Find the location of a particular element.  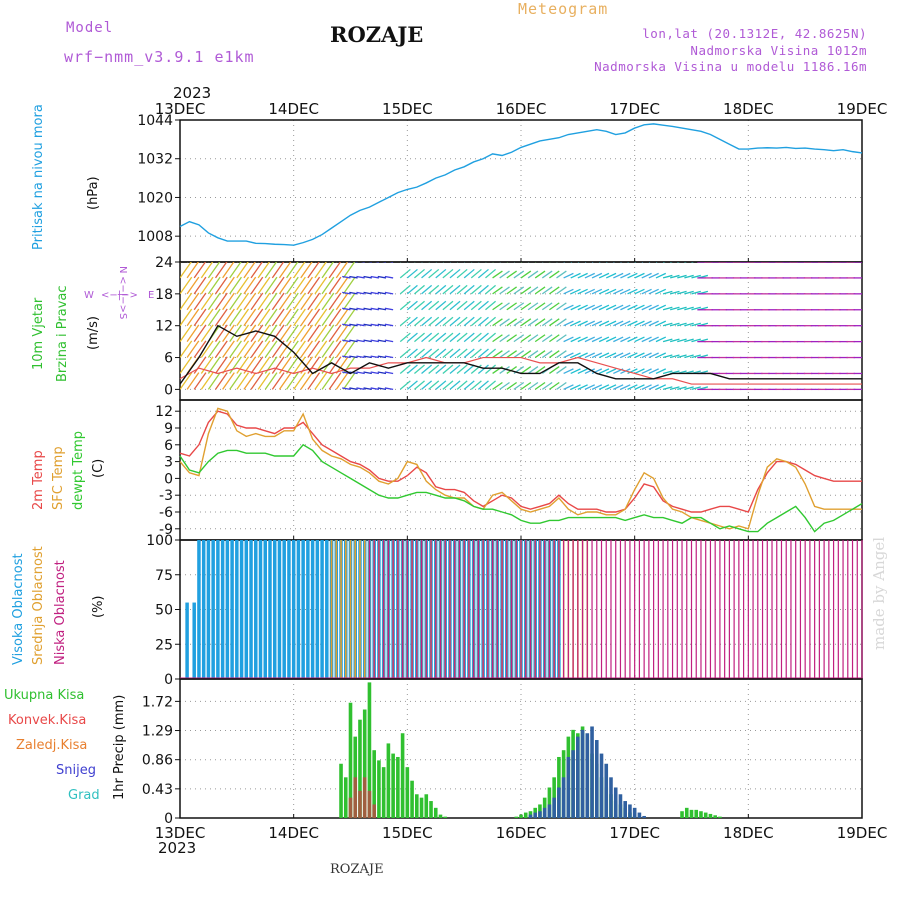

time-tick-top: 13DEC is located at coordinates (180, 109).